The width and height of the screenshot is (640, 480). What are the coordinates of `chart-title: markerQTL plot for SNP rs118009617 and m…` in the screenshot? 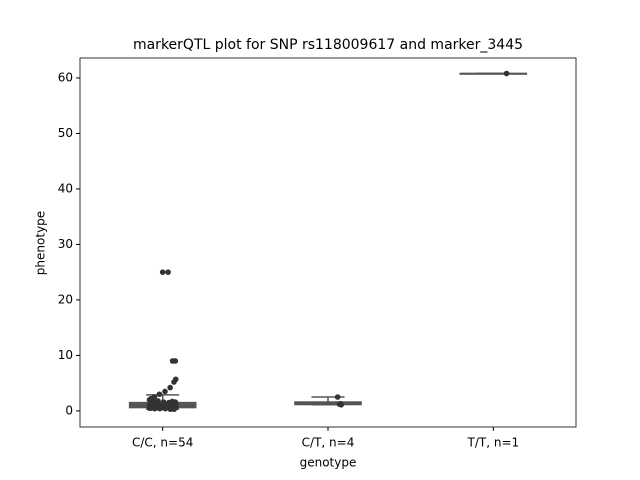 It's located at (328, 45).